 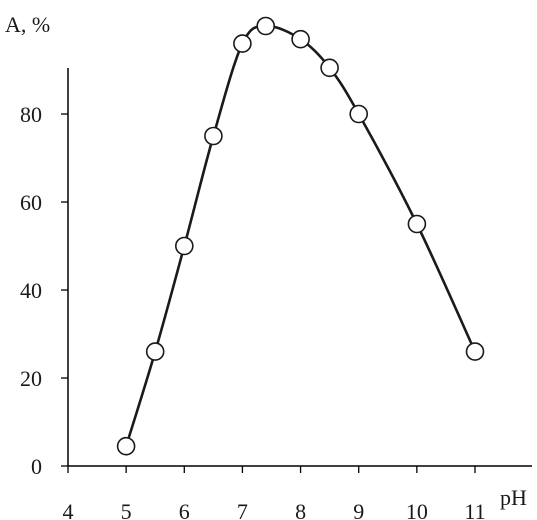 I want to click on x-ticks: 4 5 6 7 8 9 10 11, so click(x=274, y=493).